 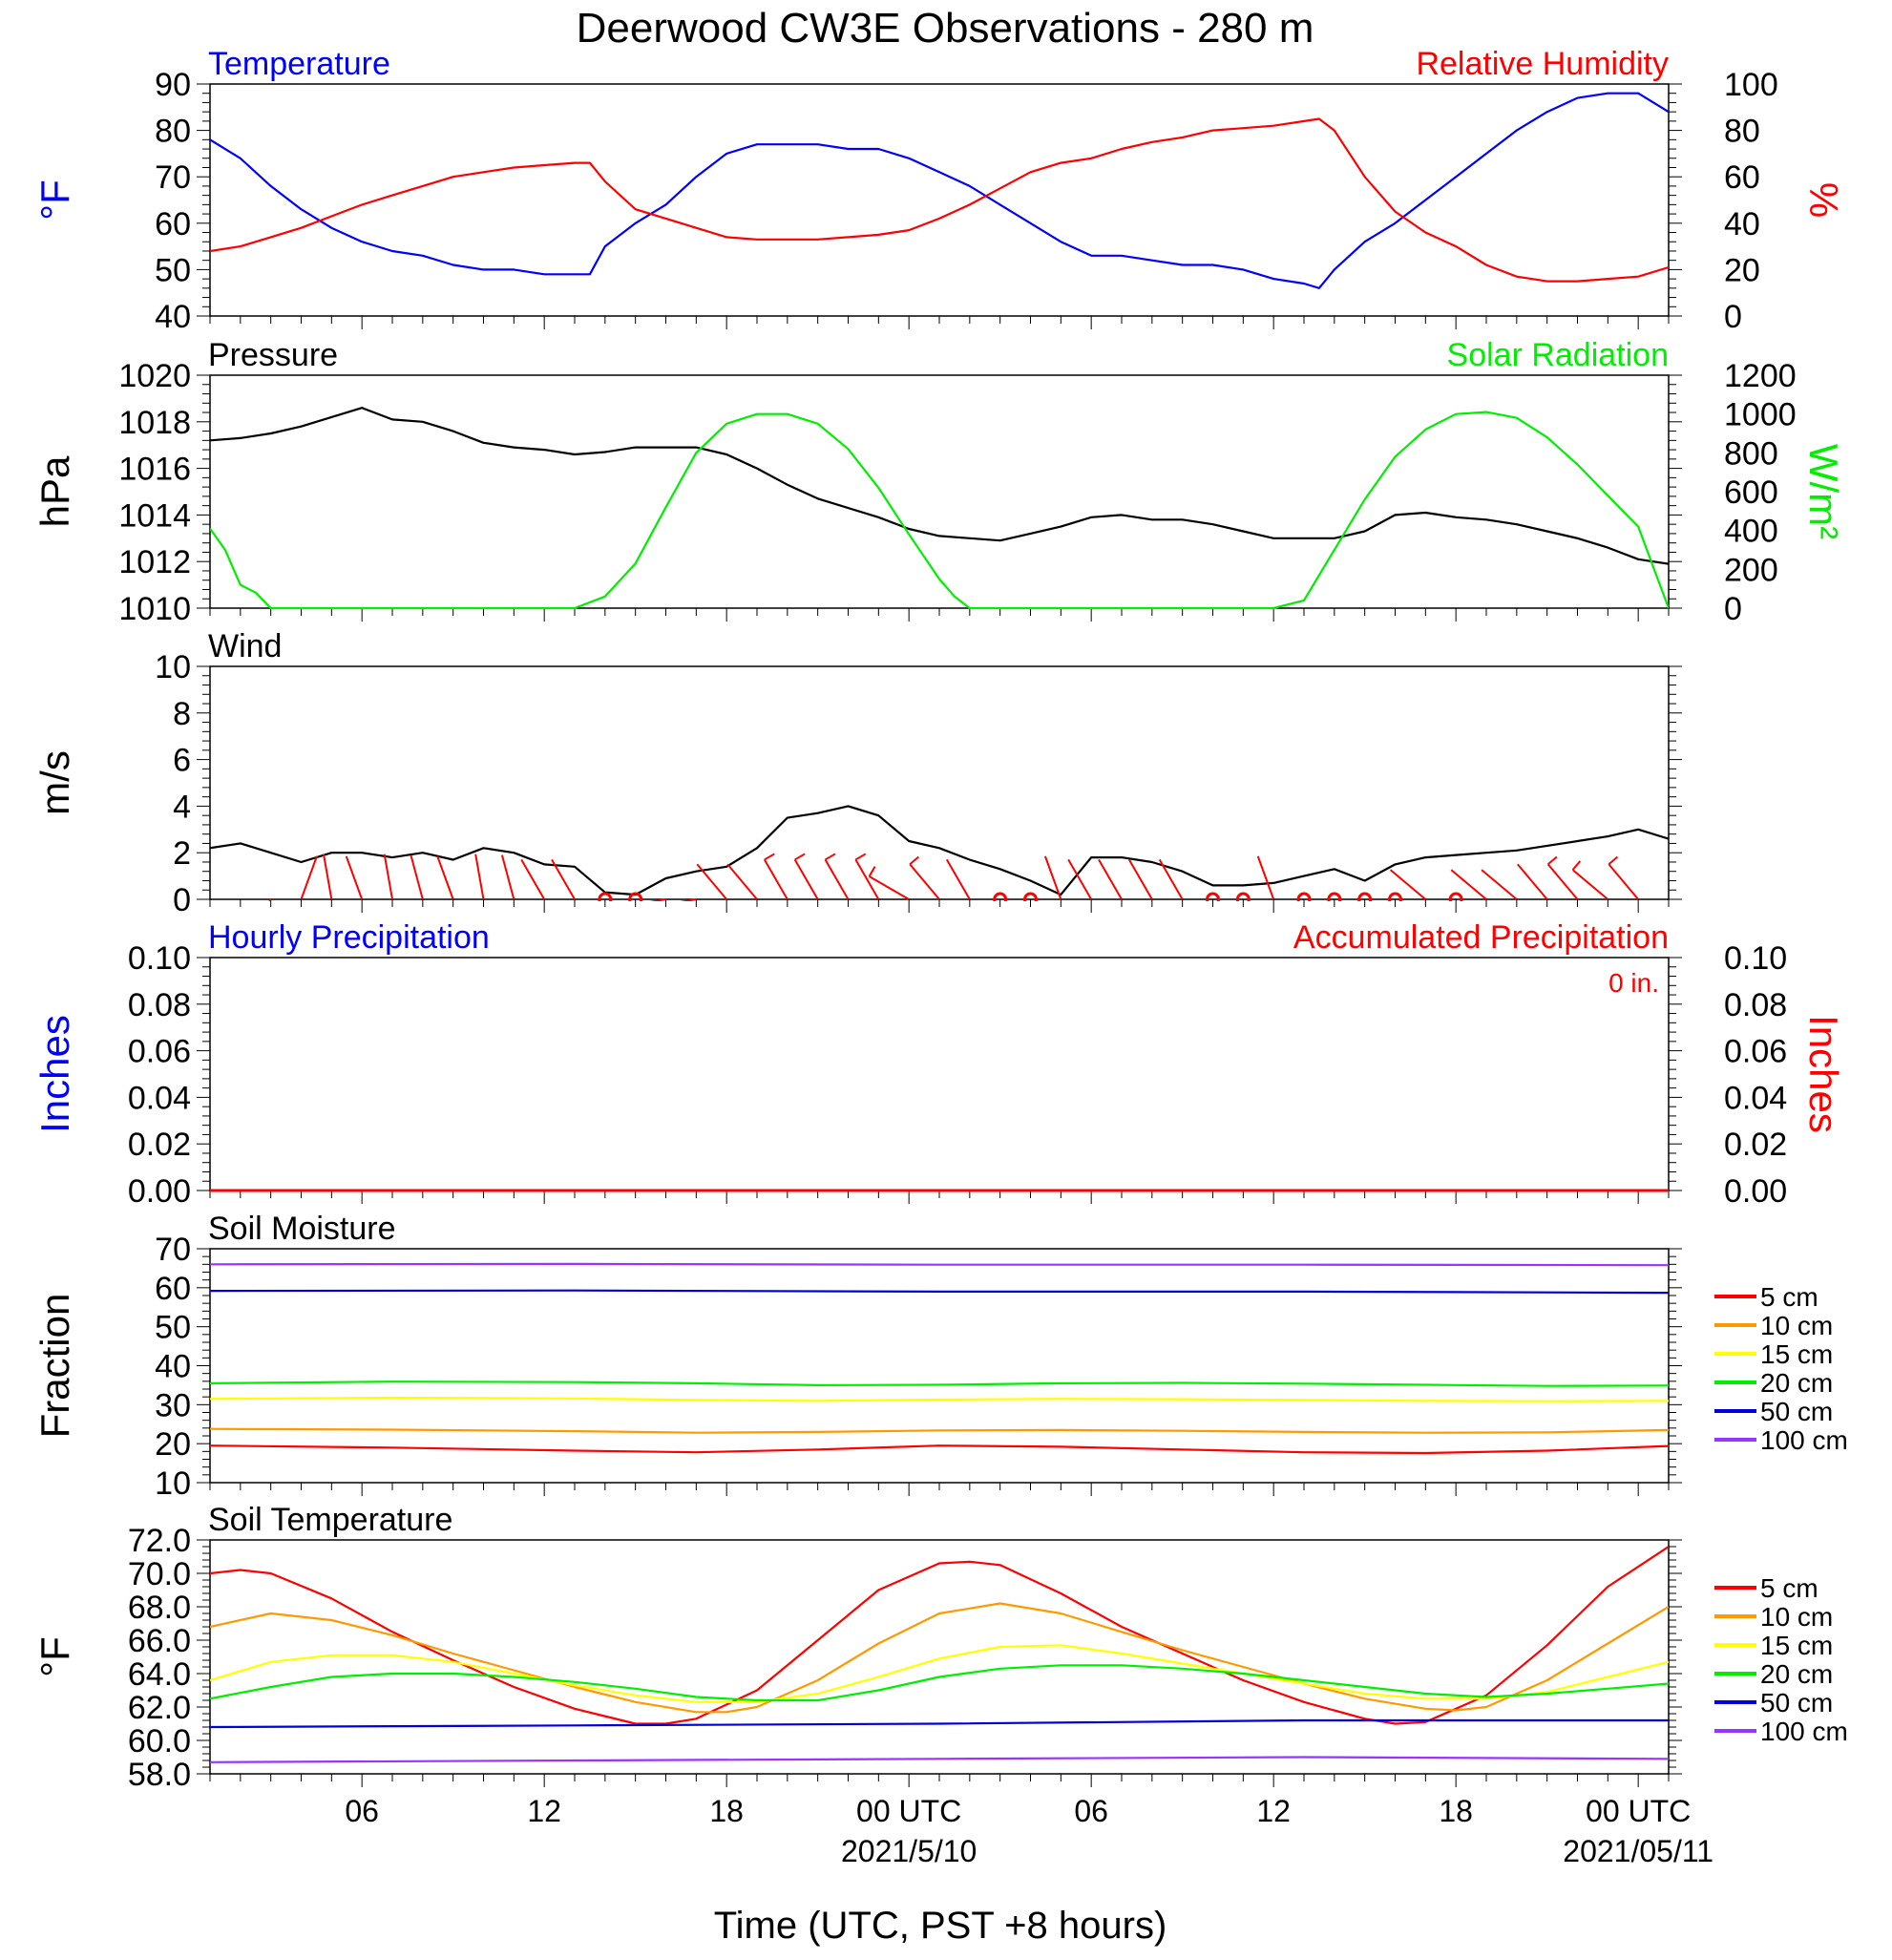 What do you see at coordinates (939, 1723) in the screenshot?
I see `series-line-50-cm` at bounding box center [939, 1723].